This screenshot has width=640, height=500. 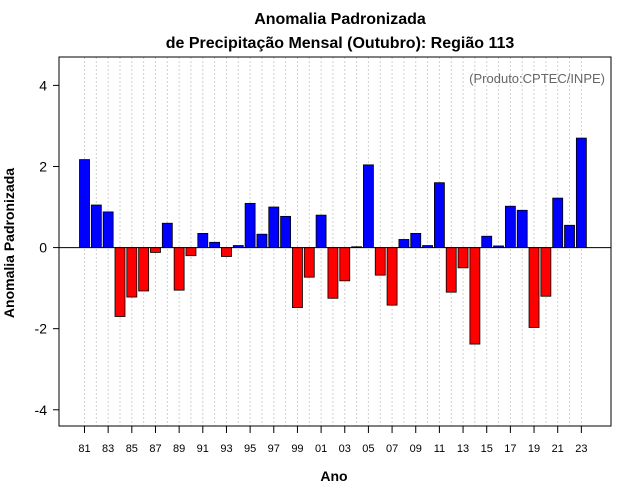 What do you see at coordinates (487, 449) in the screenshot?
I see `x-tick-label: 15` at bounding box center [487, 449].